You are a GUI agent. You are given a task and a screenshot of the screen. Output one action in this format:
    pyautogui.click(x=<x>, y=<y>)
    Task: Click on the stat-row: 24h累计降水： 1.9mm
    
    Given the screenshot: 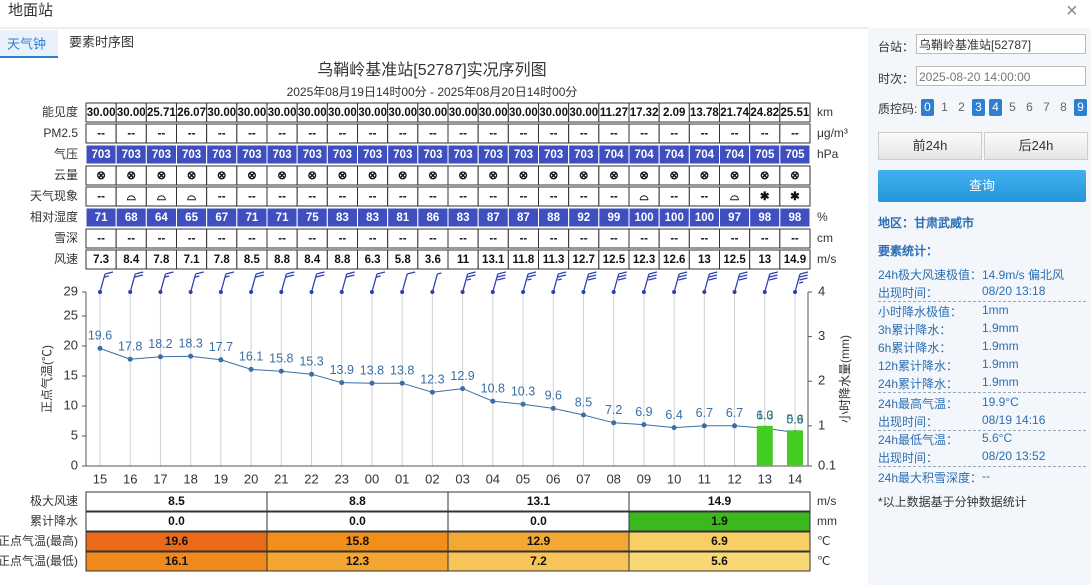 What is the action you would take?
    pyautogui.click(x=982, y=384)
    